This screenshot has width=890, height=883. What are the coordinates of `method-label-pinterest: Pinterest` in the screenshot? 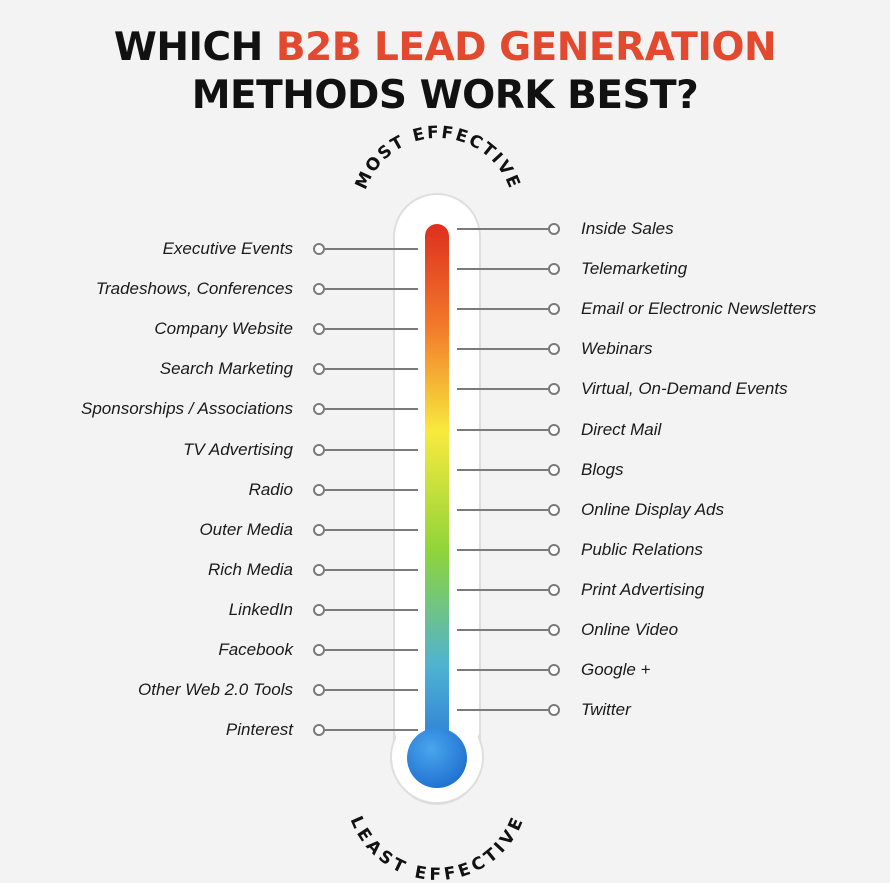 It's located at (259, 729).